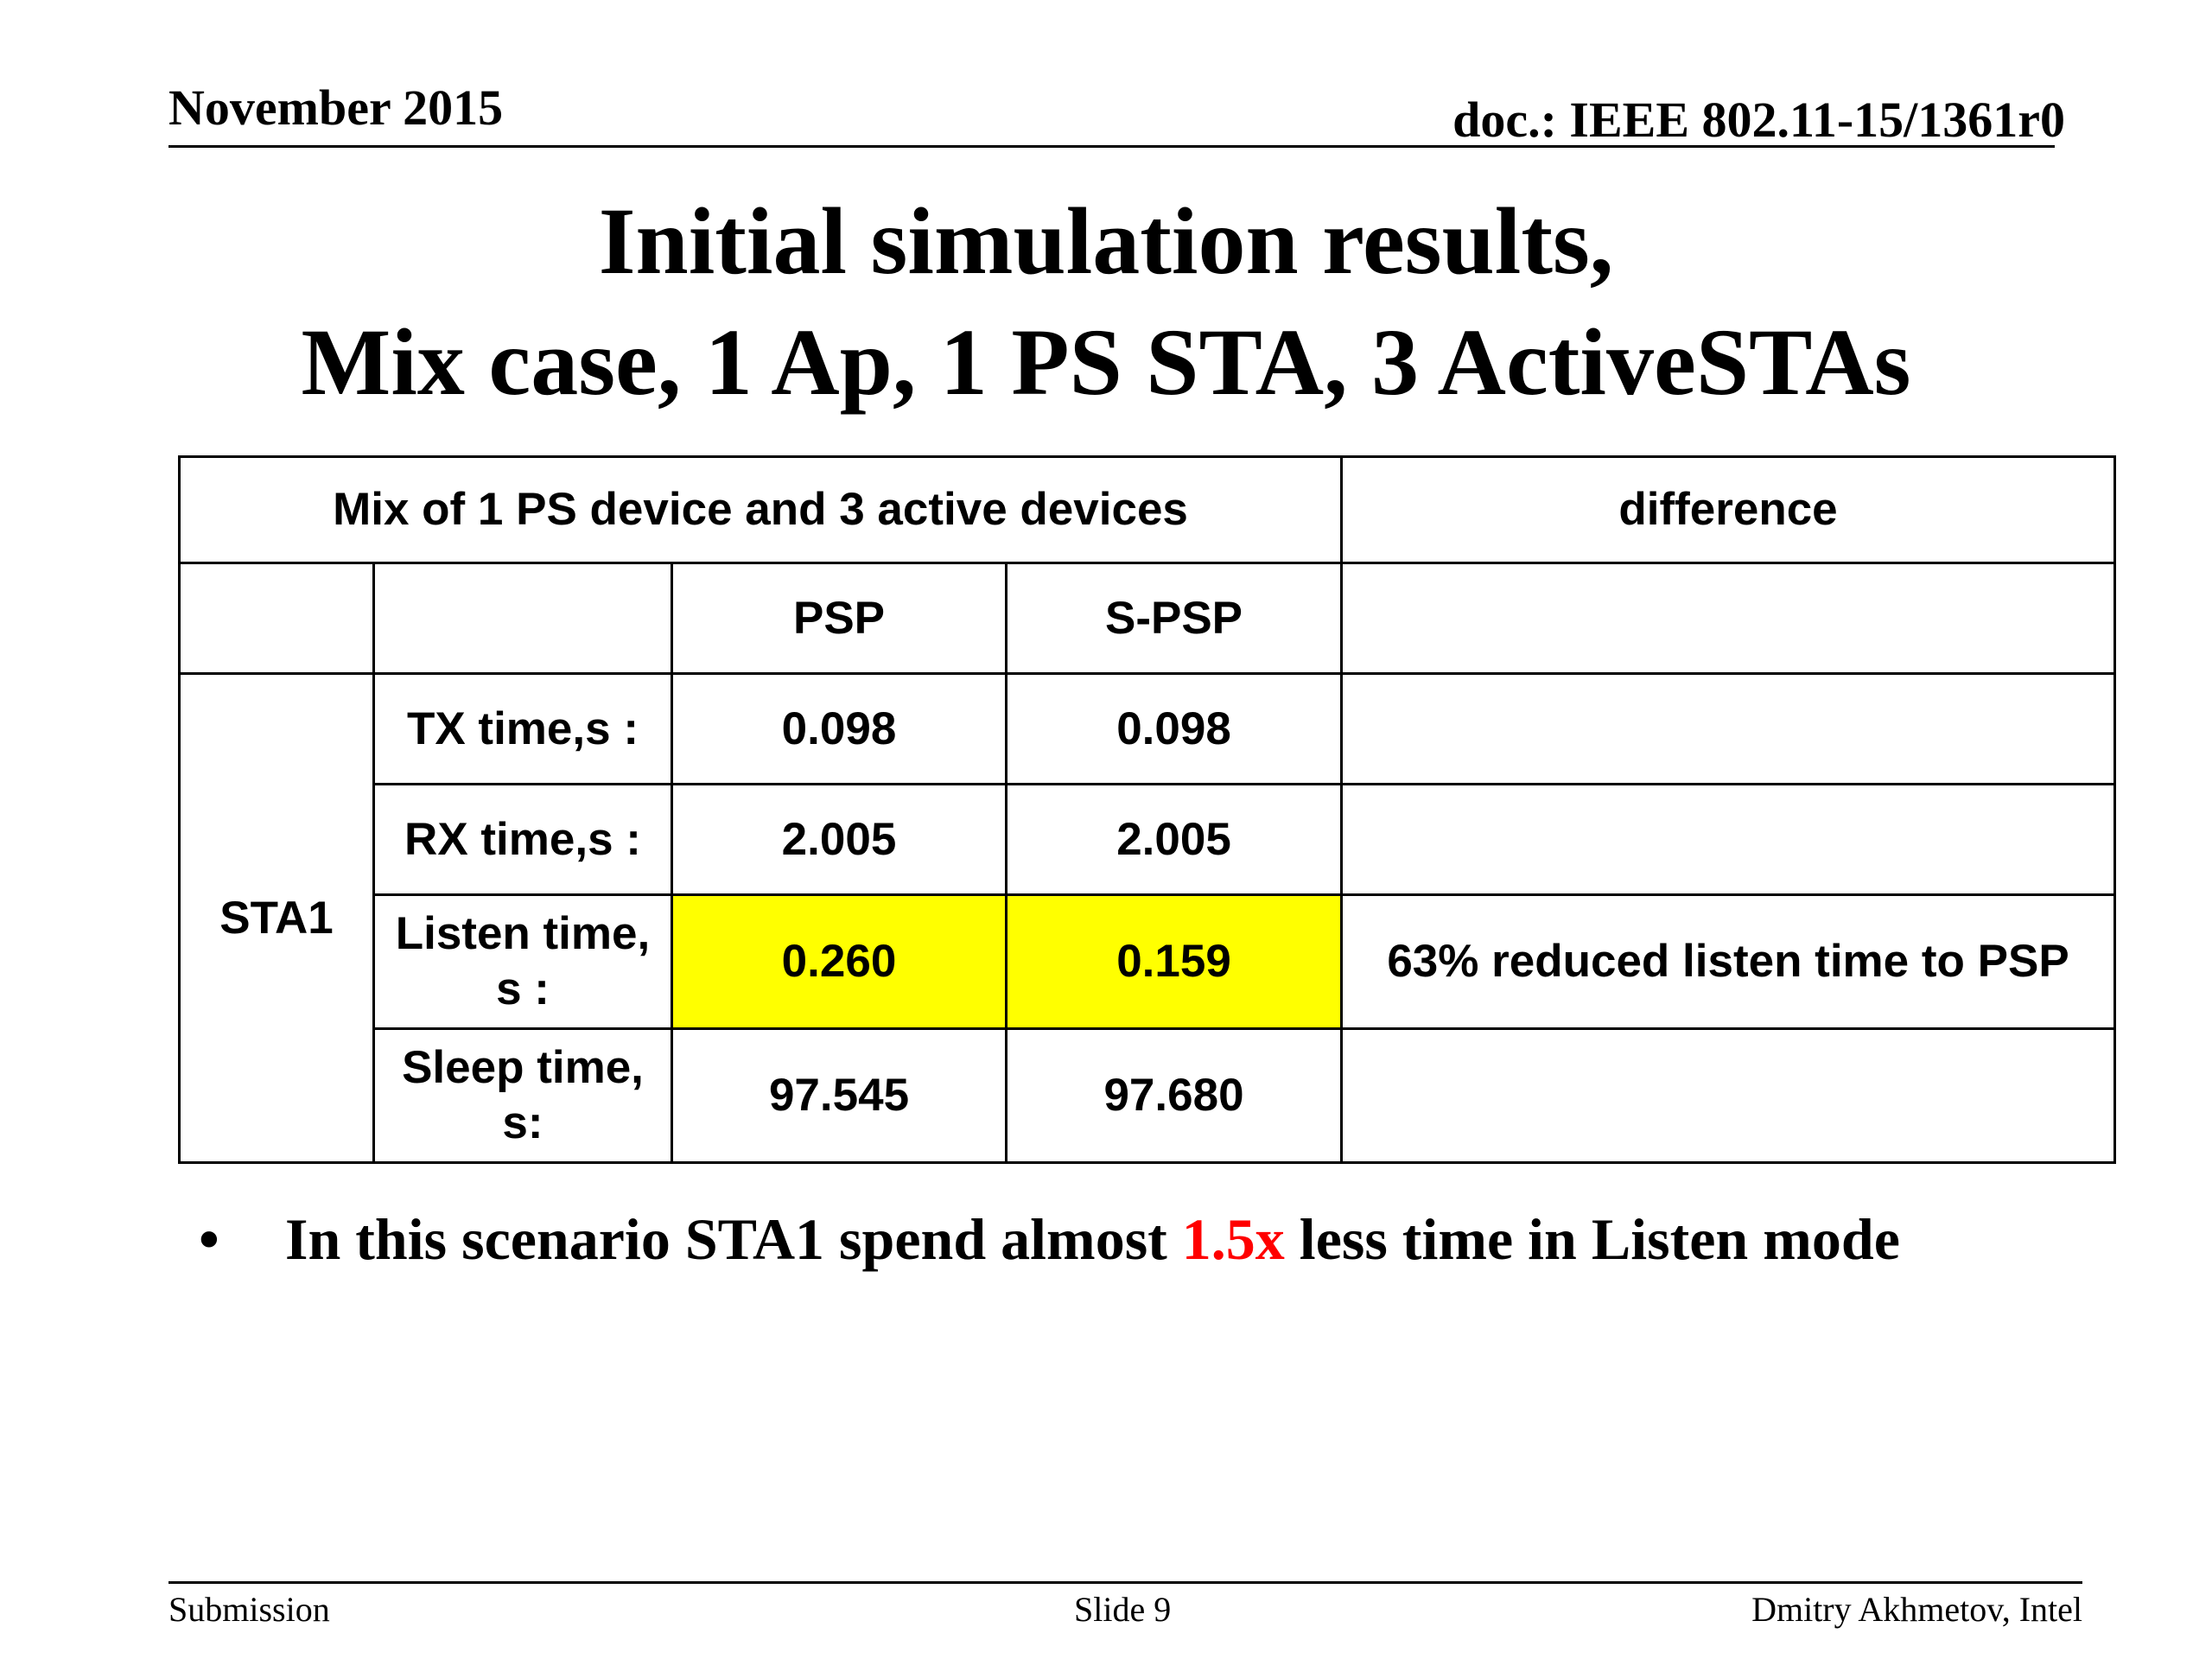 This screenshot has width=2212, height=1659. Describe the element at coordinates (1123, 1609) in the screenshot. I see `footer-slide-number: Slide 9` at that location.